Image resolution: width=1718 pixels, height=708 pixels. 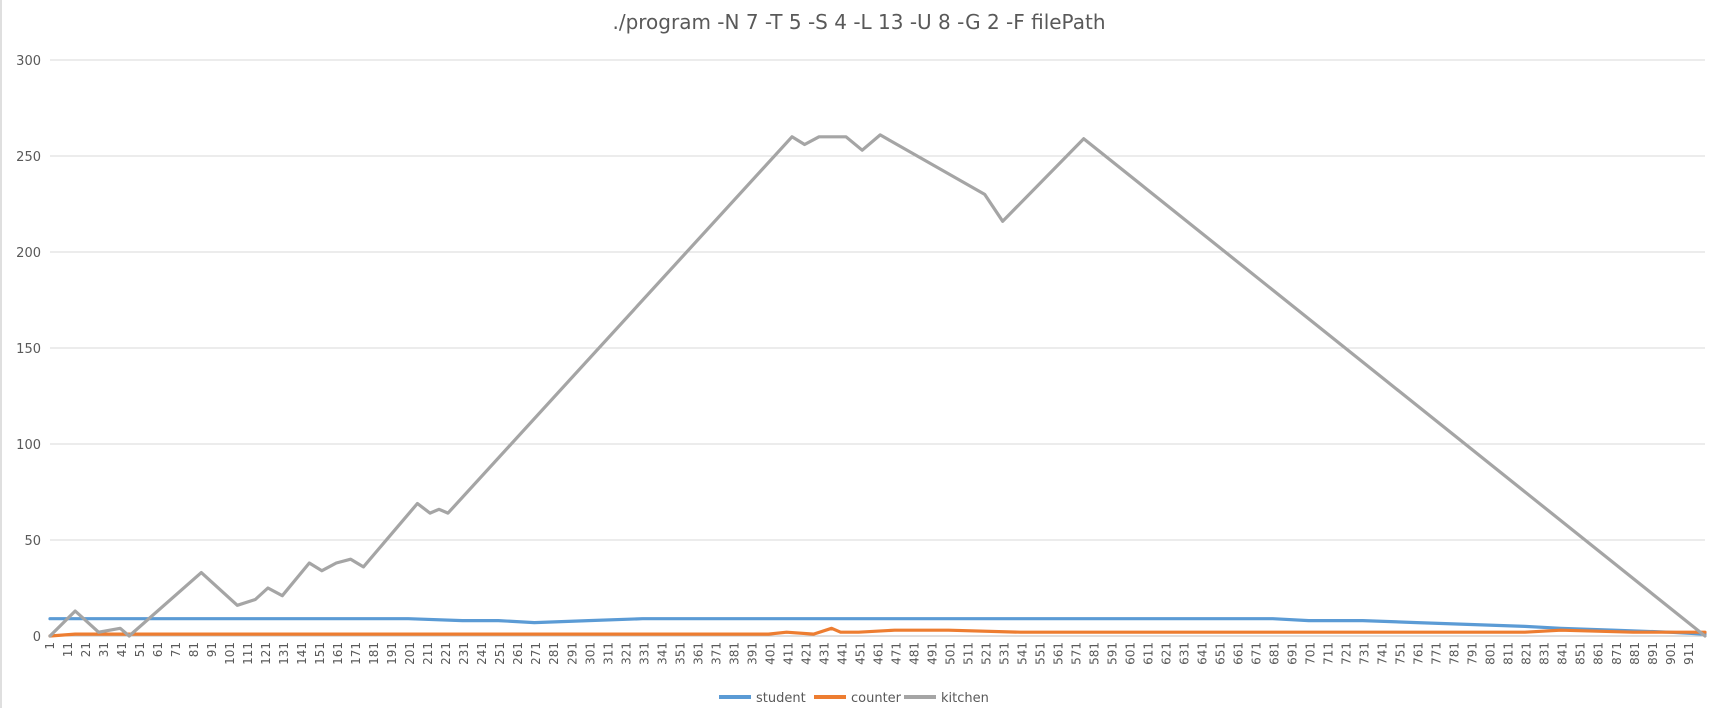 I want to click on x-tick-label: 891, so click(x=1653, y=653).